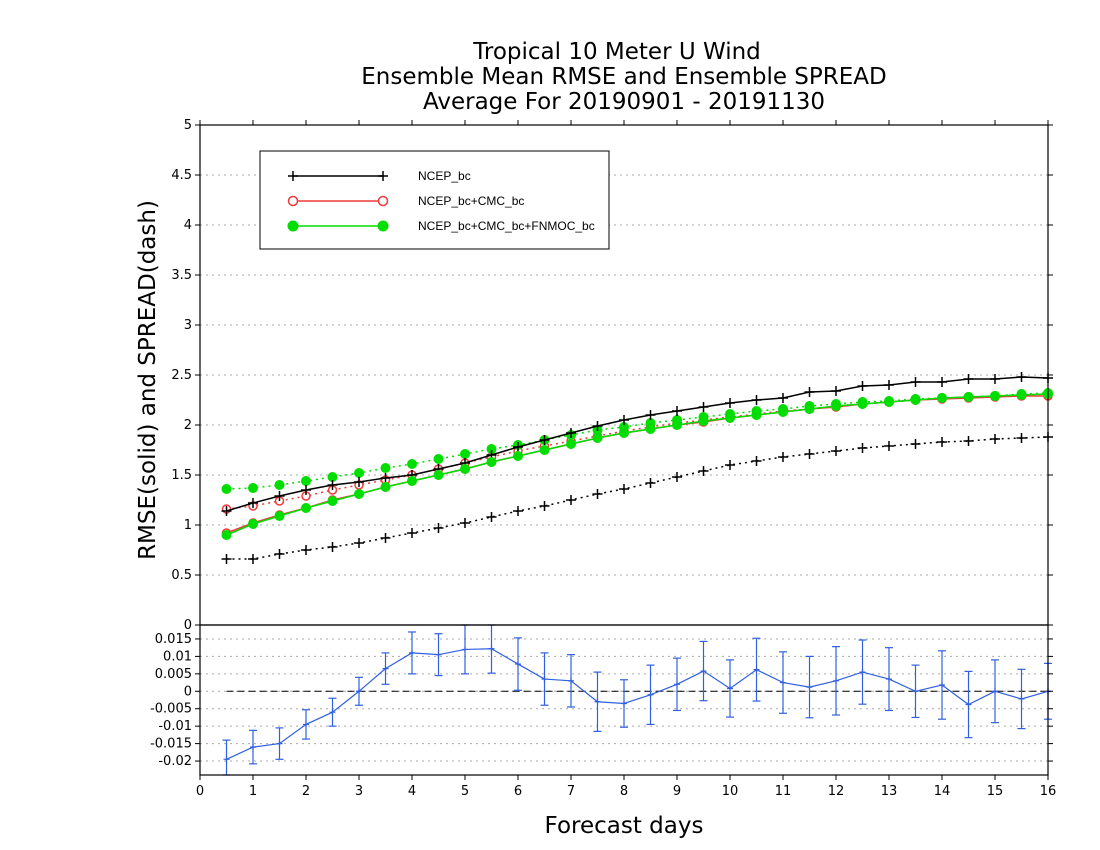 This screenshot has width=1100, height=850. What do you see at coordinates (181, 275) in the screenshot?
I see `top-y-tick-label: 3.5` at bounding box center [181, 275].